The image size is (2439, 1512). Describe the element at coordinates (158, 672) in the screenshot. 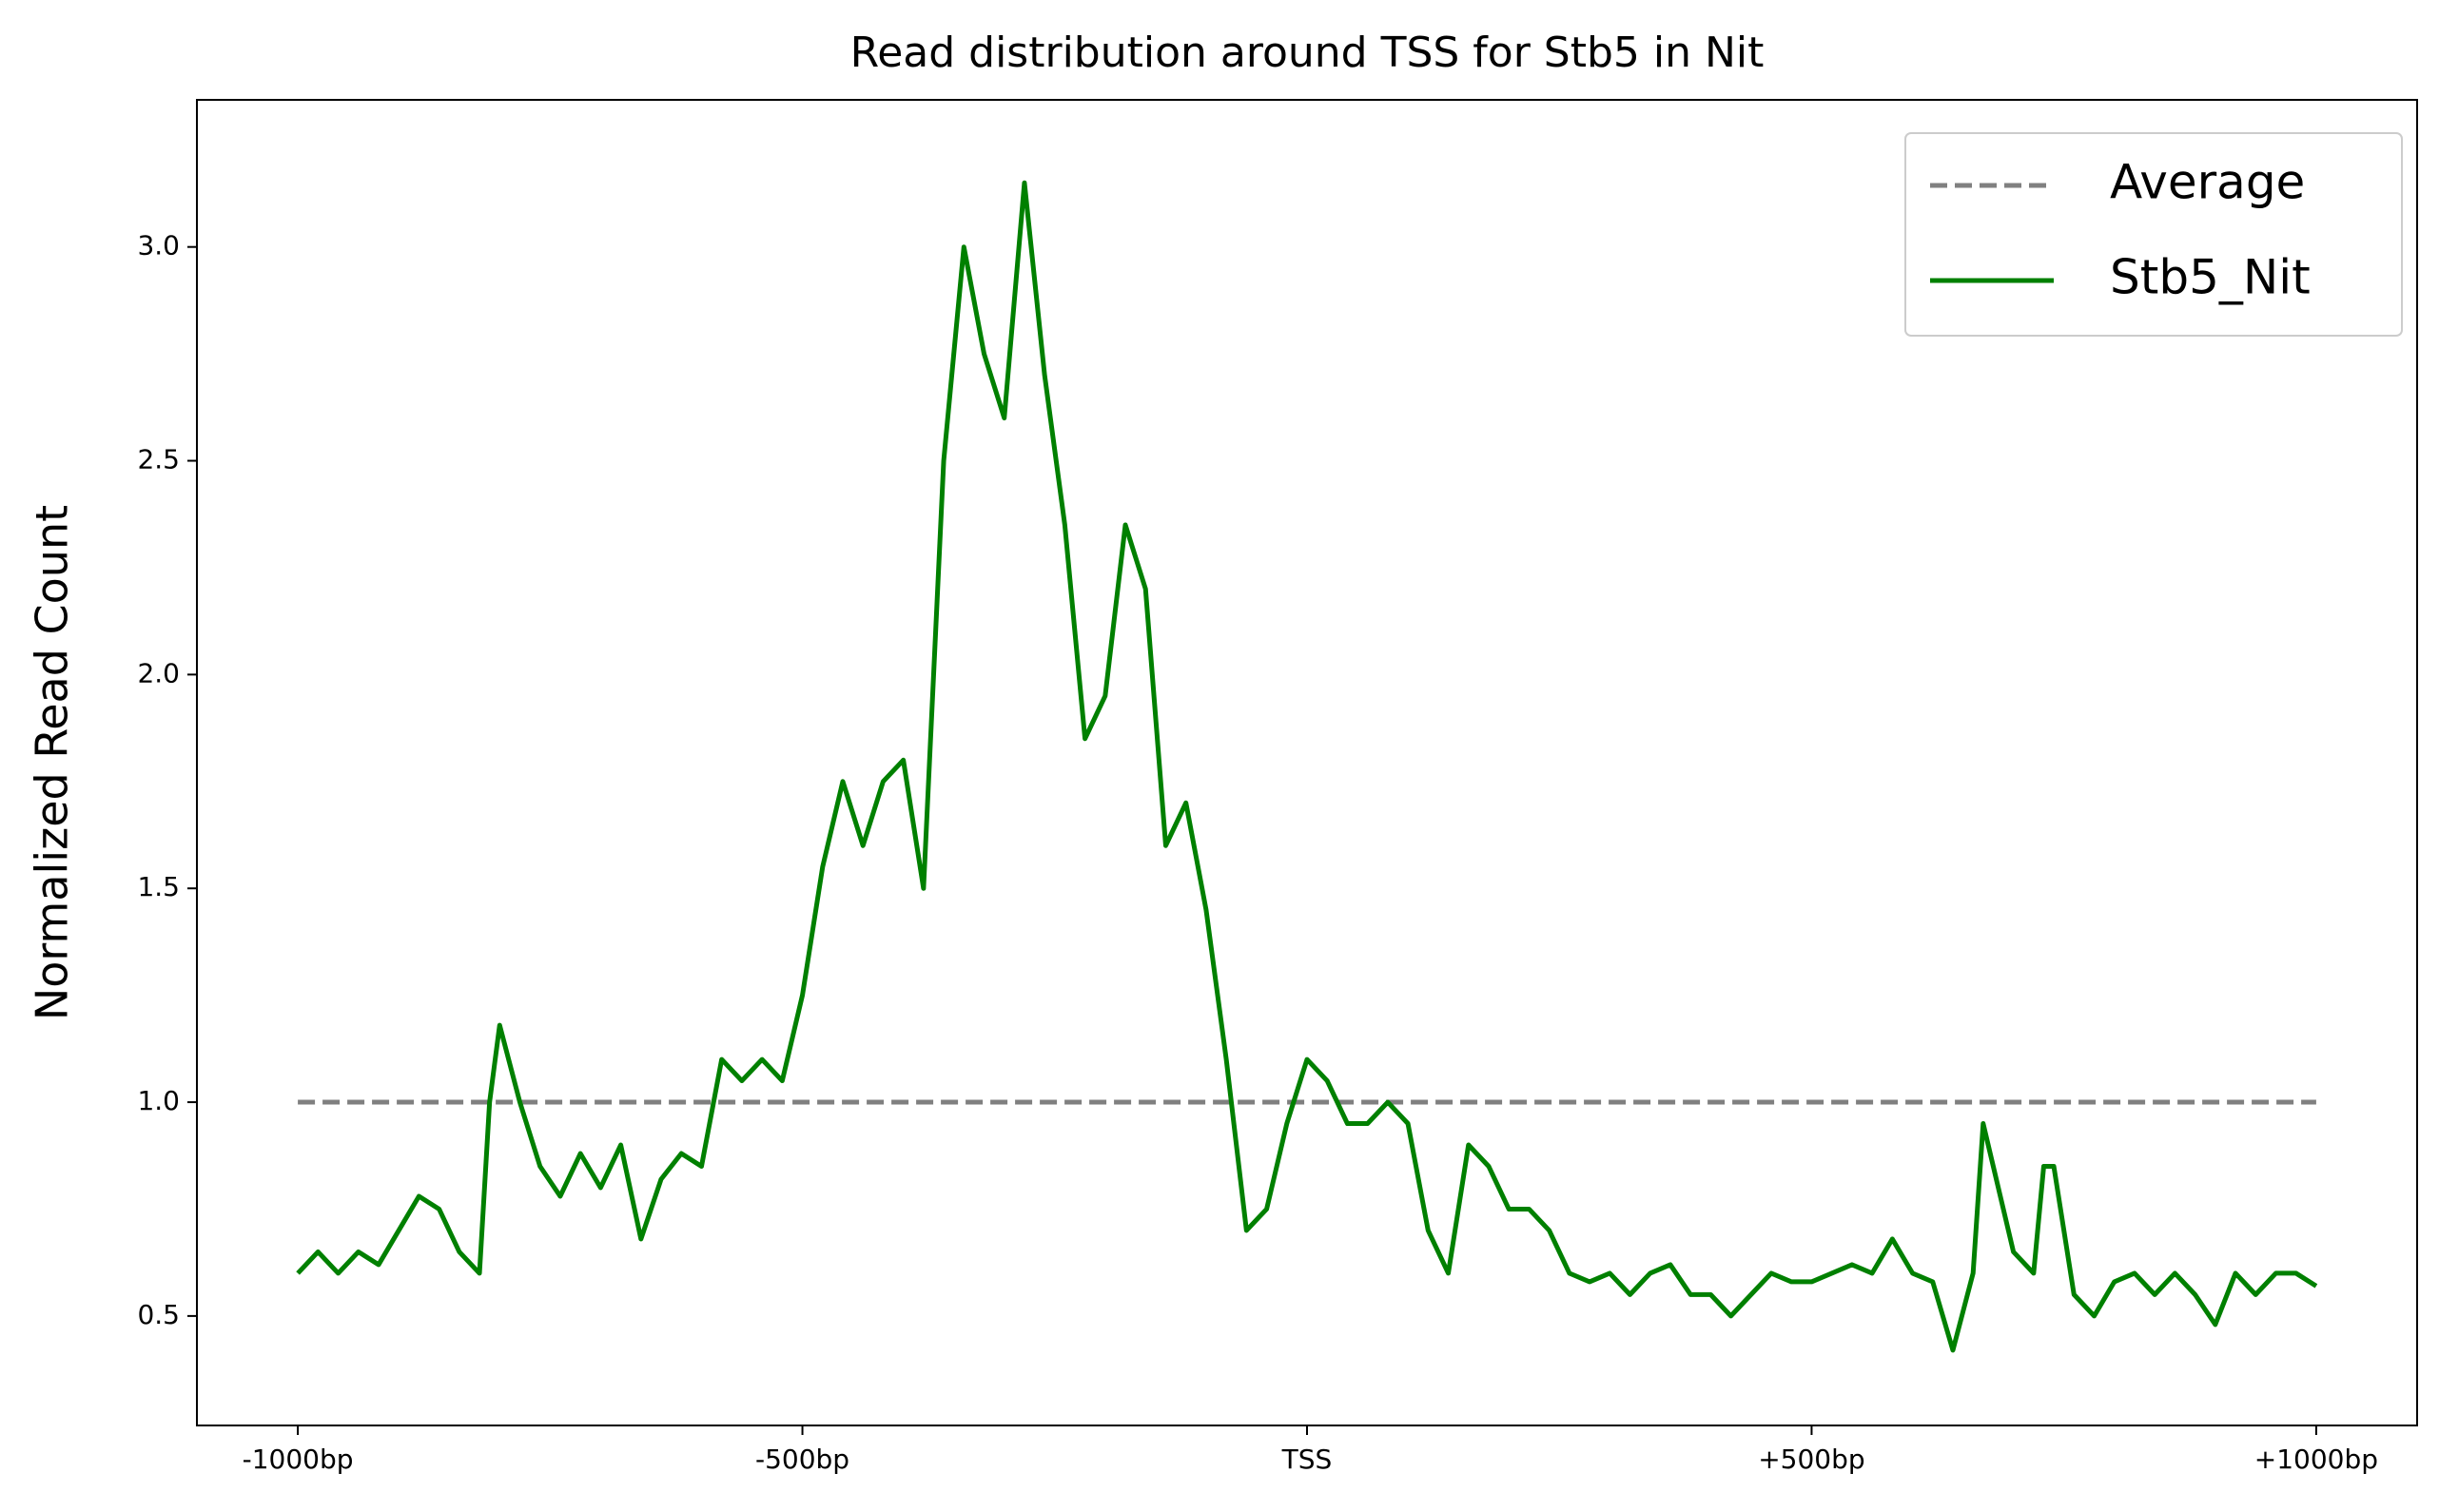

I see `y-tick-label: 2.0` at that location.